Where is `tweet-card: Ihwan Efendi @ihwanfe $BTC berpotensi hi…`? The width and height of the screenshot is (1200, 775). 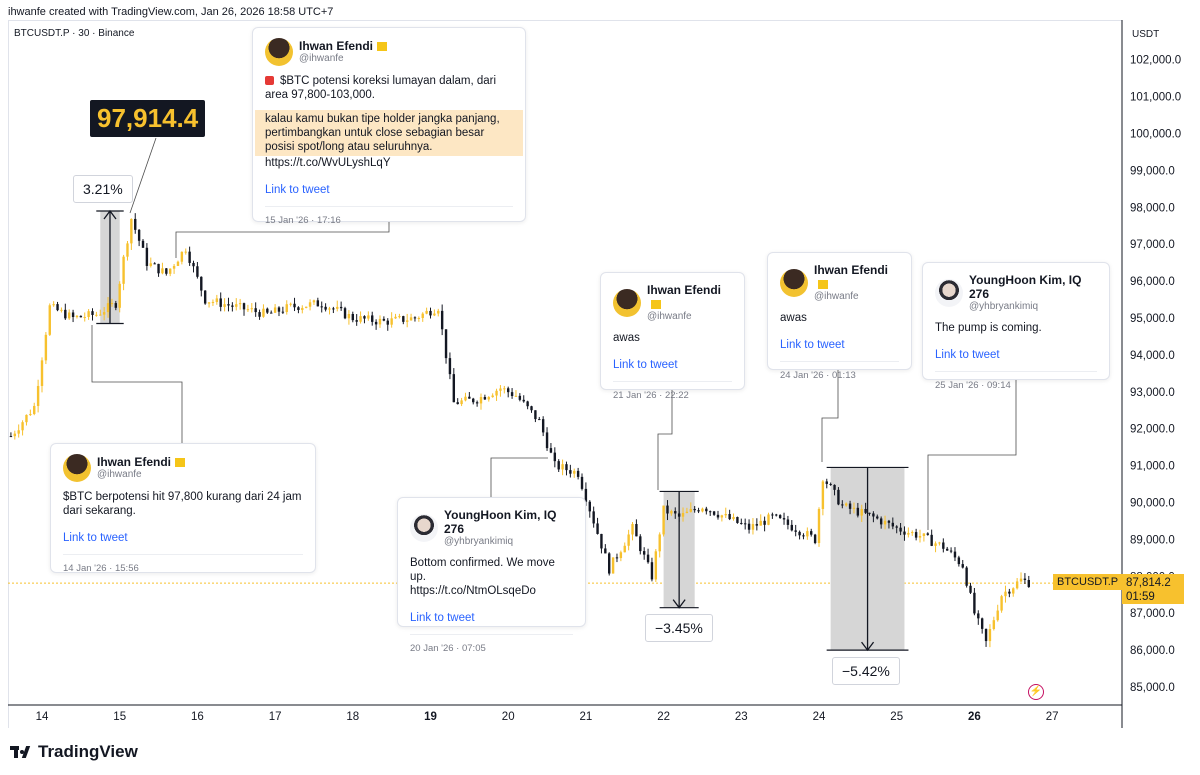
tweet-card: Ihwan Efendi @ihwanfe $BTC berpotensi hi… is located at coordinates (183, 508).